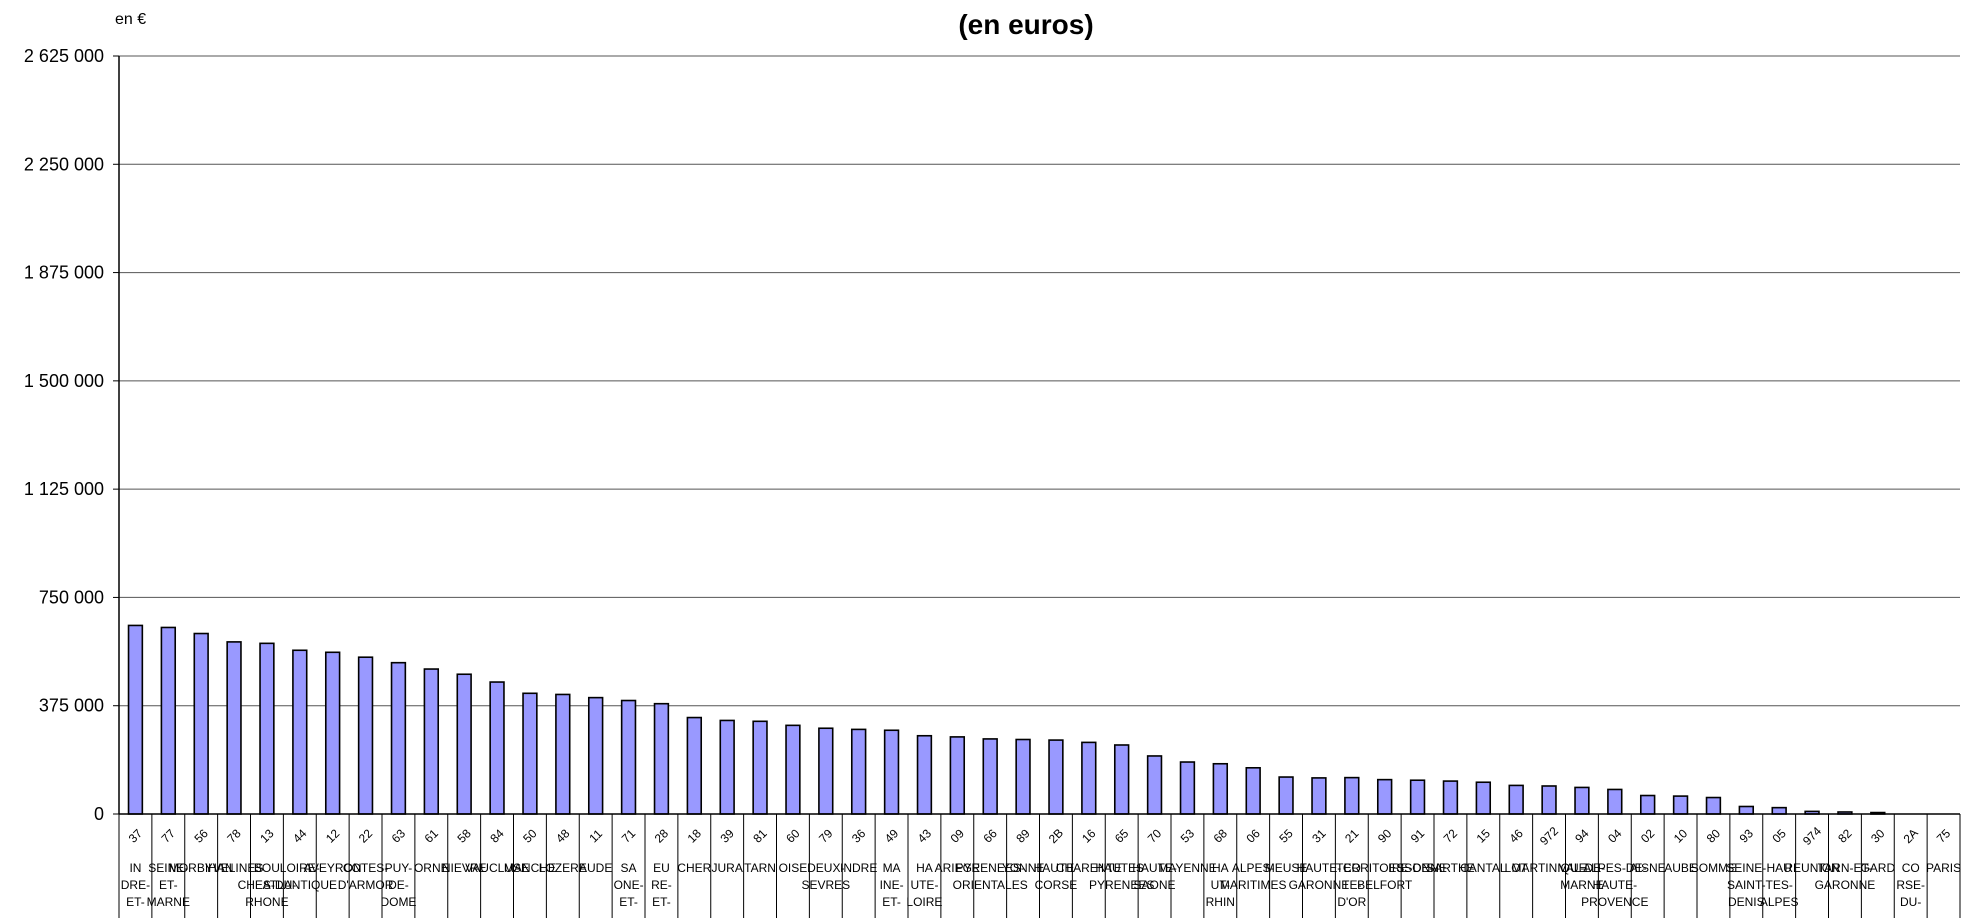  I want to click on category-name-label: MAYENNE, so click(1187, 868).